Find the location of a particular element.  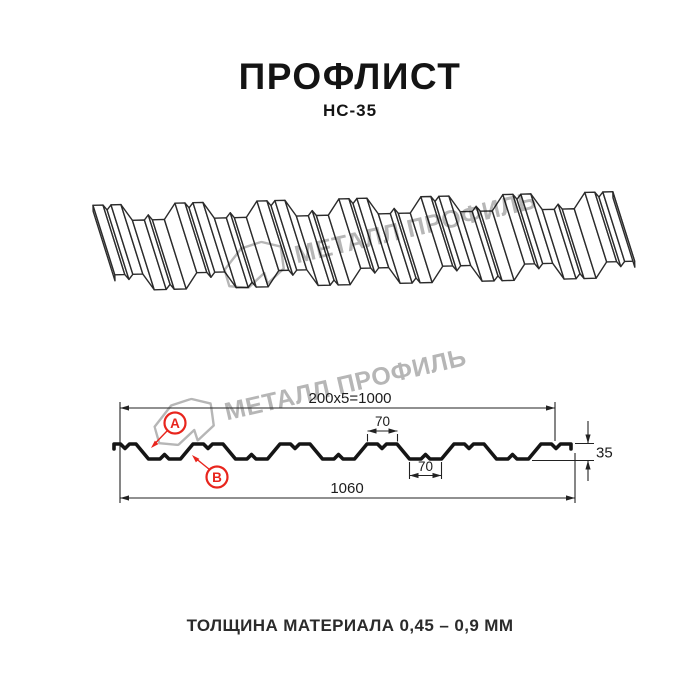

dim-height-label: 35 is located at coordinates (604, 453).